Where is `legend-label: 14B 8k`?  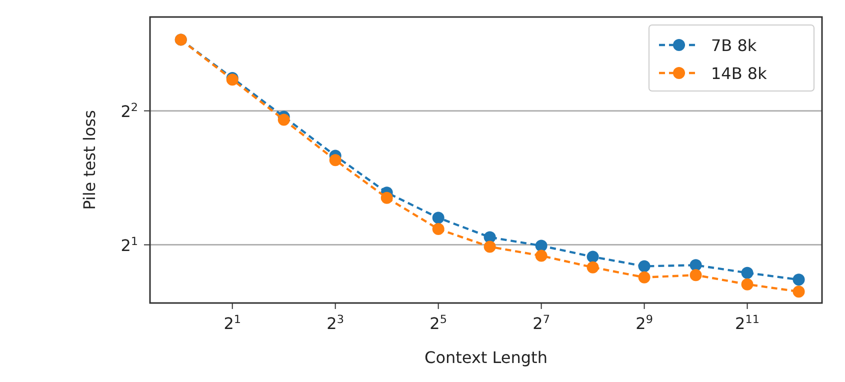
legend-label: 14B 8k is located at coordinates (739, 73).